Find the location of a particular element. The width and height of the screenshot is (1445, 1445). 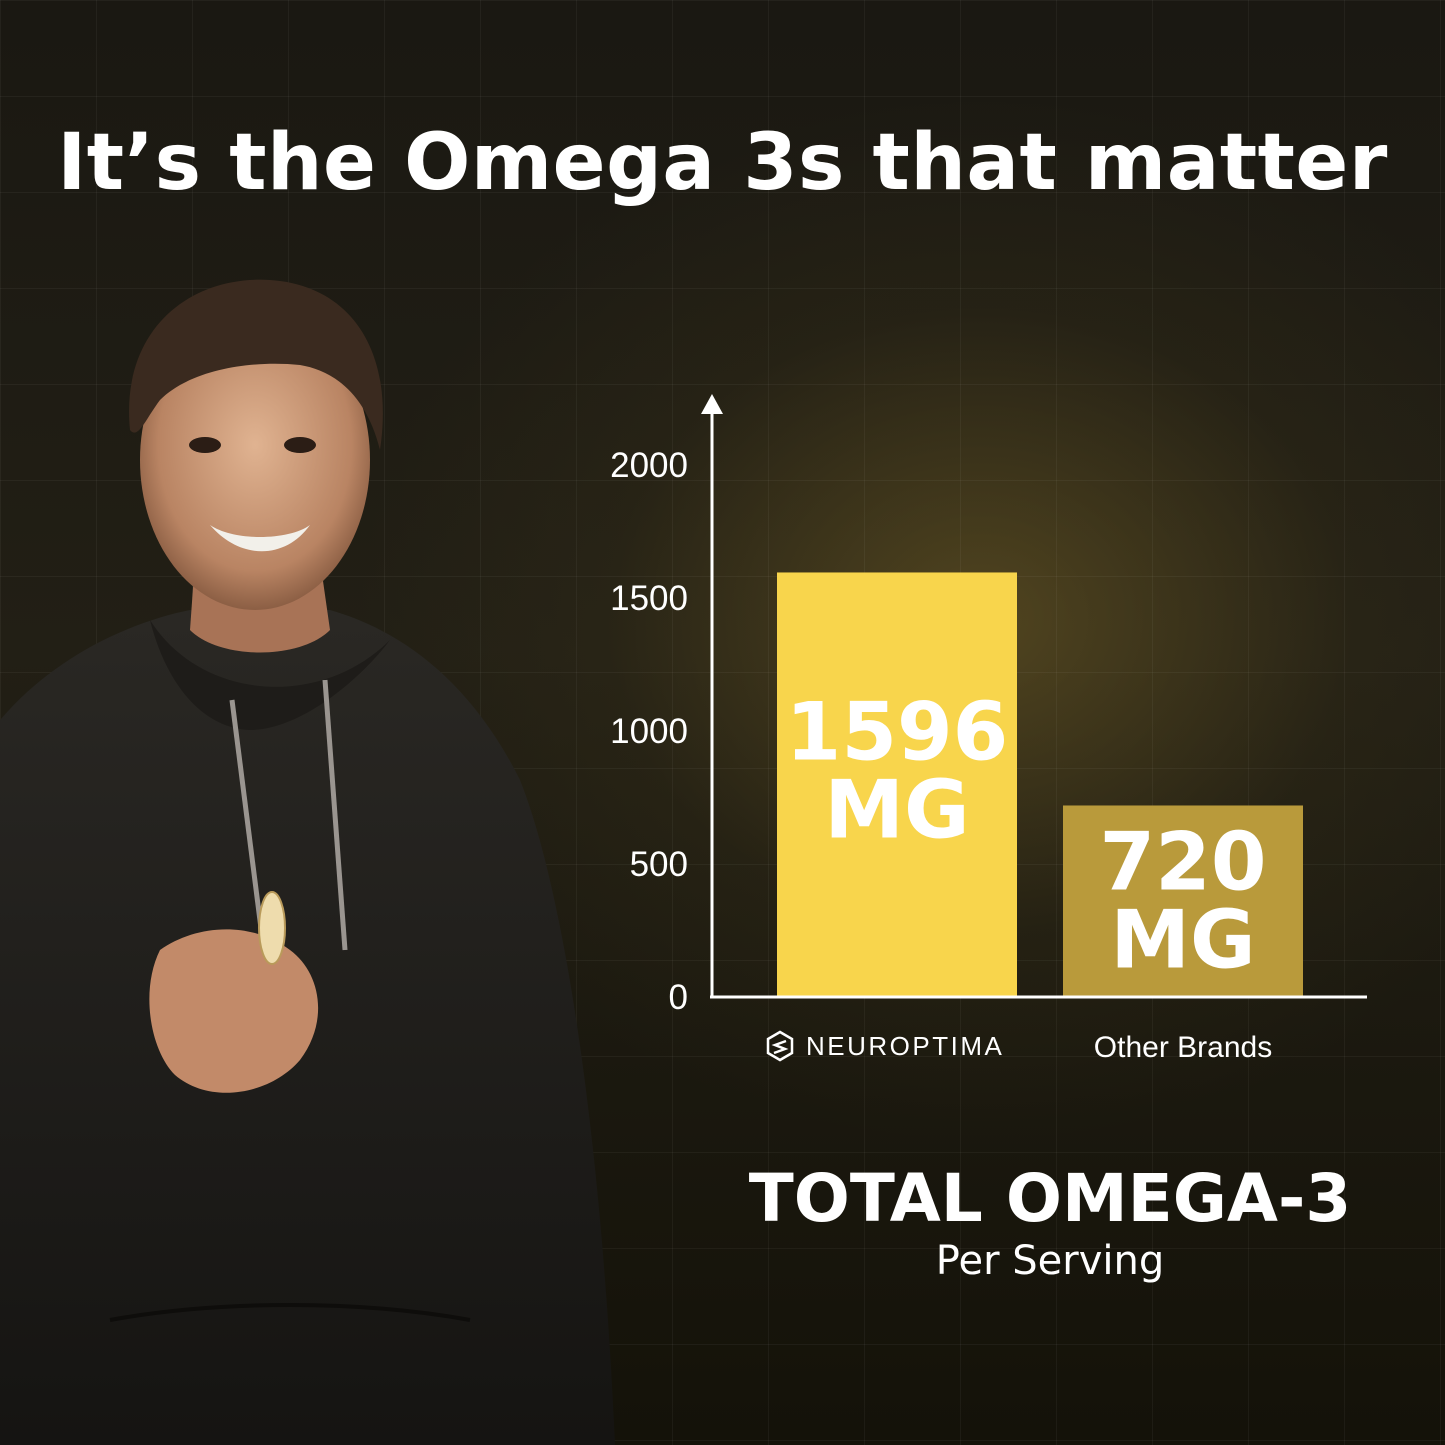

category-label-neuroptima: NEUROPTIMA is located at coordinates (885, 1046).